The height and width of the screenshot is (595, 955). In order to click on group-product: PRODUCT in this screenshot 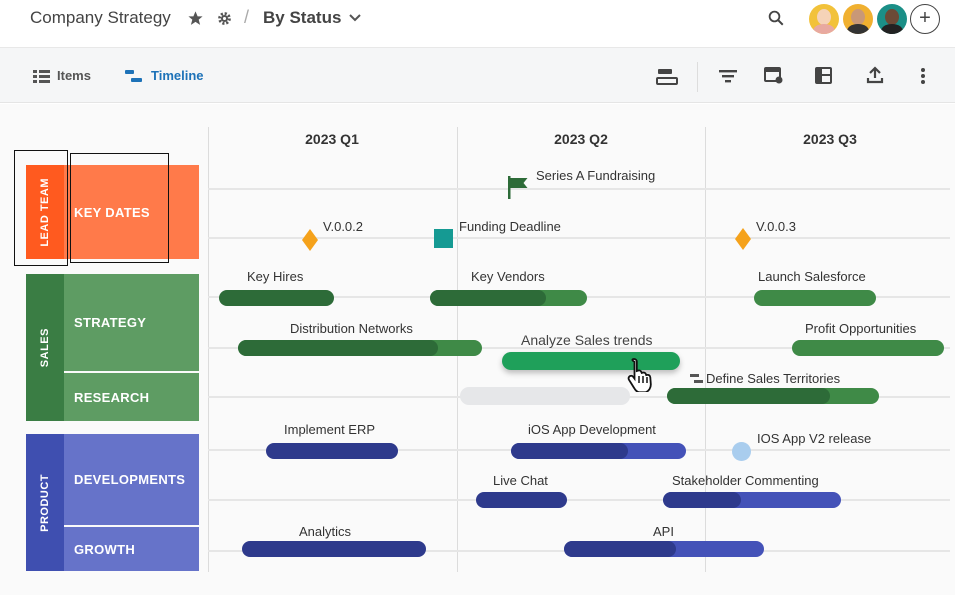, I will do `click(45, 502)`.